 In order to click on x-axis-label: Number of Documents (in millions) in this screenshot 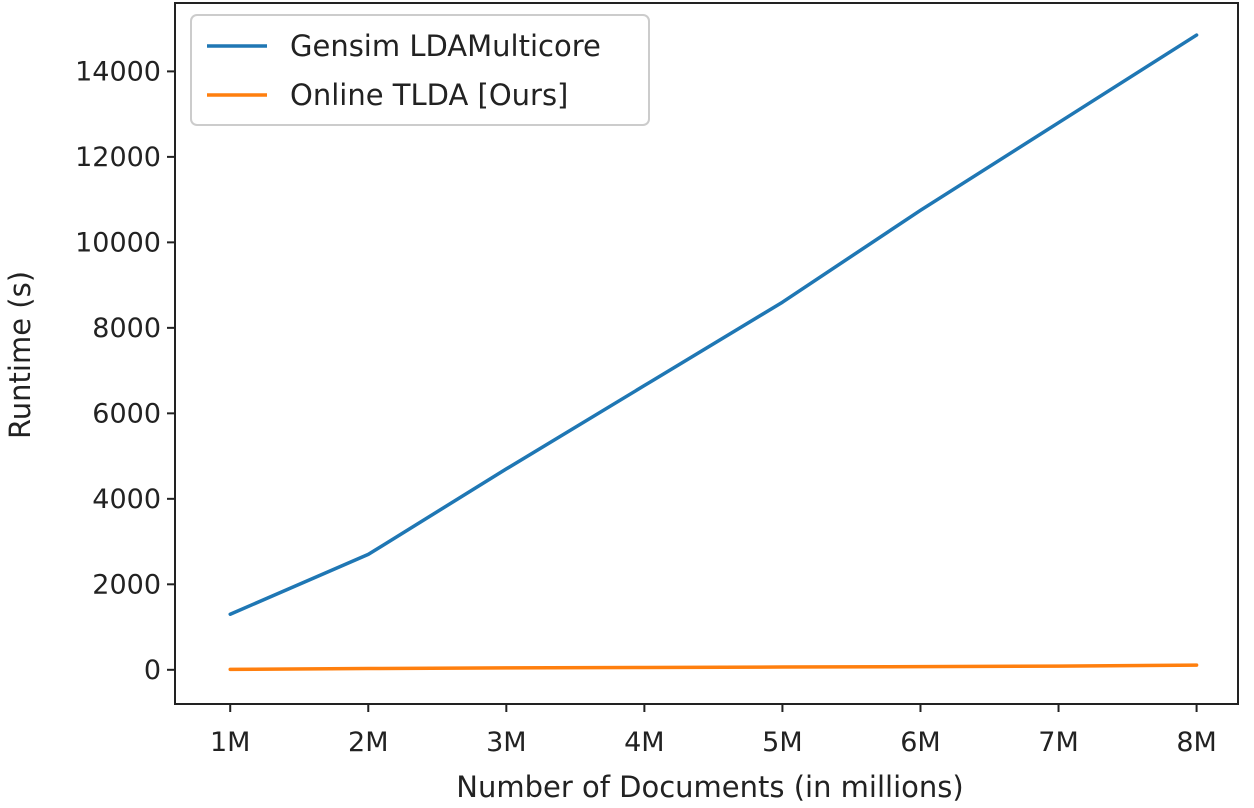, I will do `click(709, 787)`.